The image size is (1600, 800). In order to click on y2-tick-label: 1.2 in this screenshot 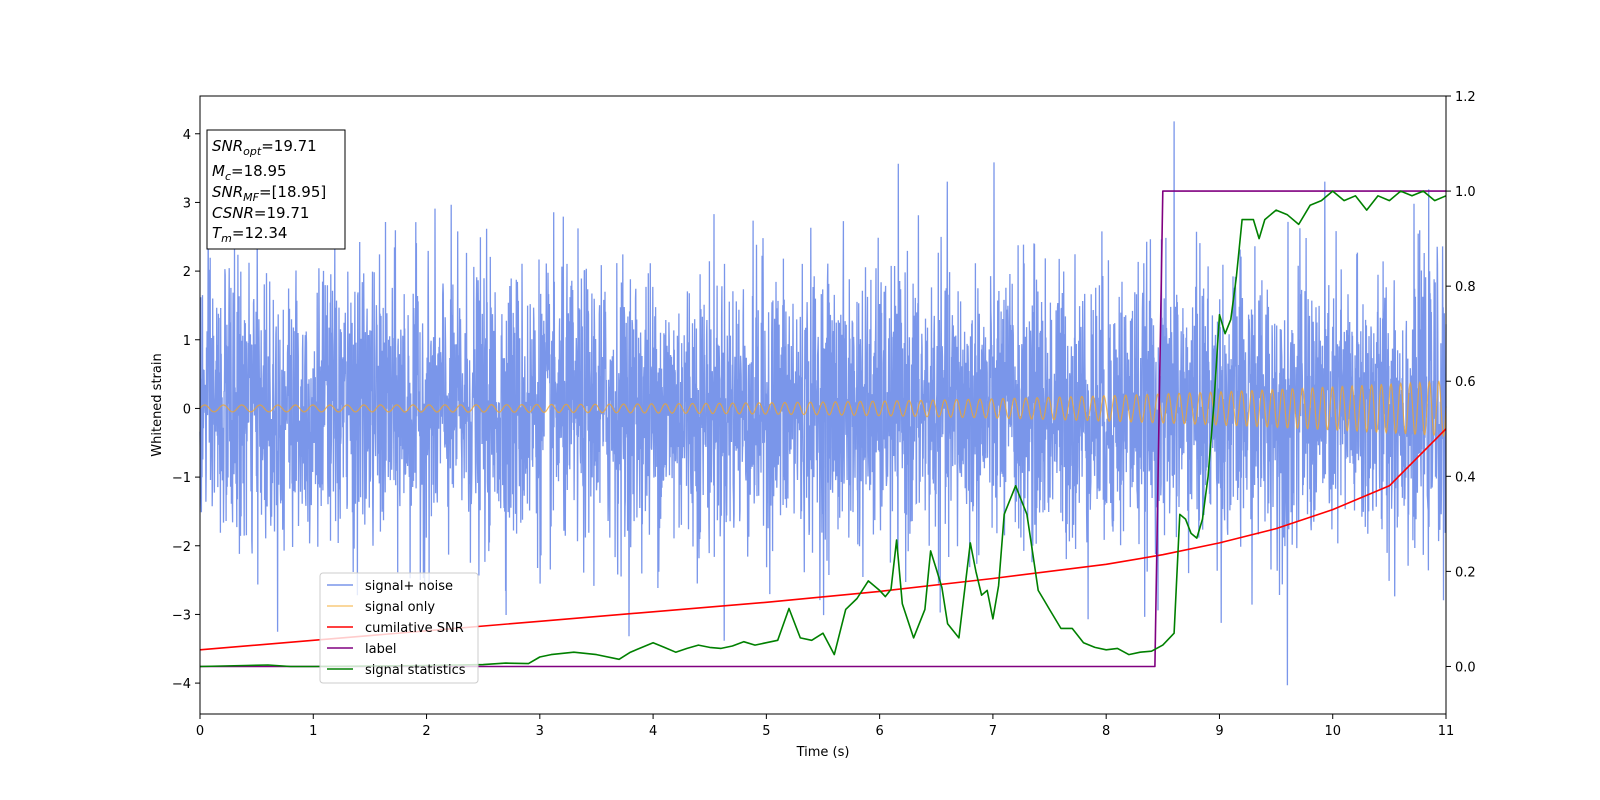, I will do `click(1465, 97)`.